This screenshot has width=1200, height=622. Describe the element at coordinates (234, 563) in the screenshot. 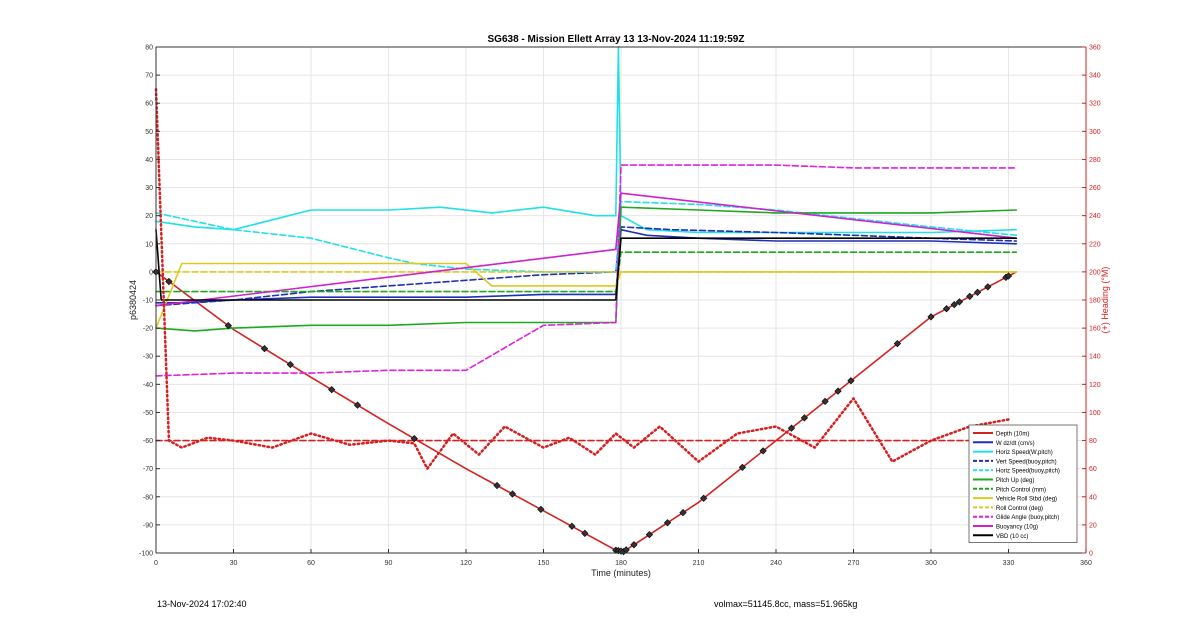

I see `x-tick-label: 30` at that location.